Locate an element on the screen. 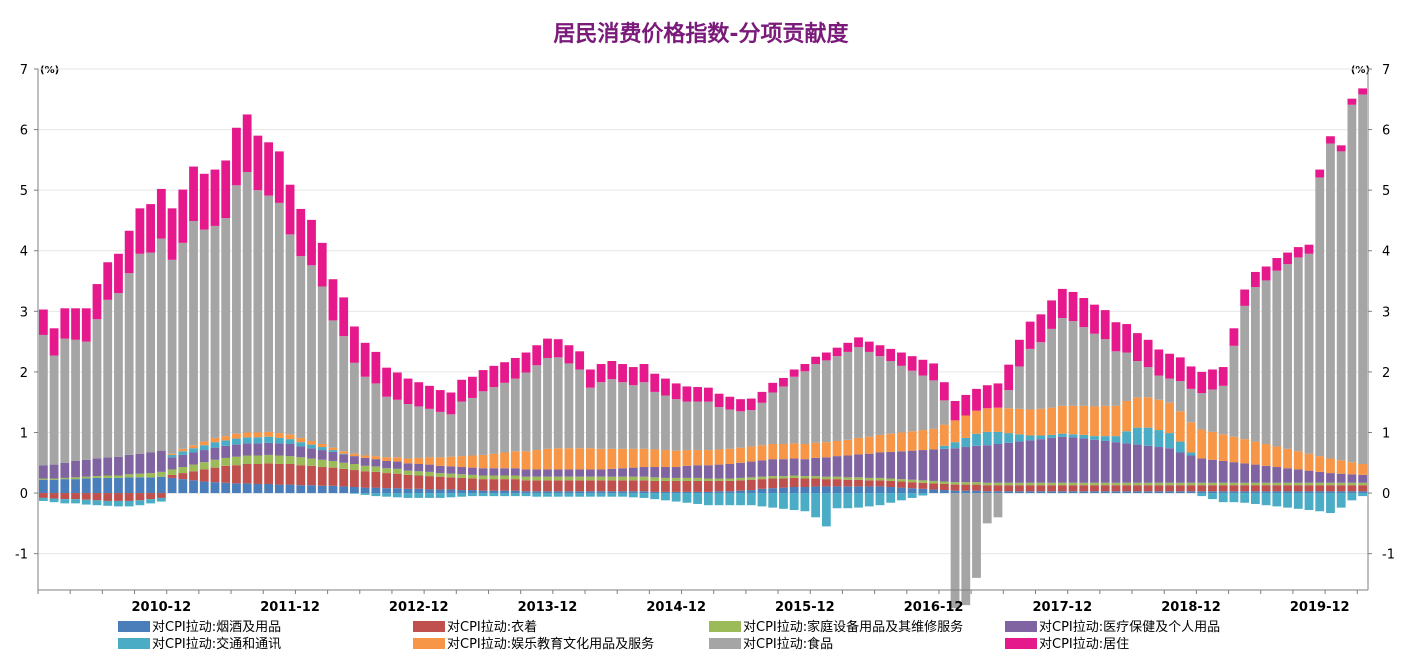 Image resolution: width=1402 pixels, height=659 pixels. legend-label: 对CPI拉动:居住 is located at coordinates (1084, 644).